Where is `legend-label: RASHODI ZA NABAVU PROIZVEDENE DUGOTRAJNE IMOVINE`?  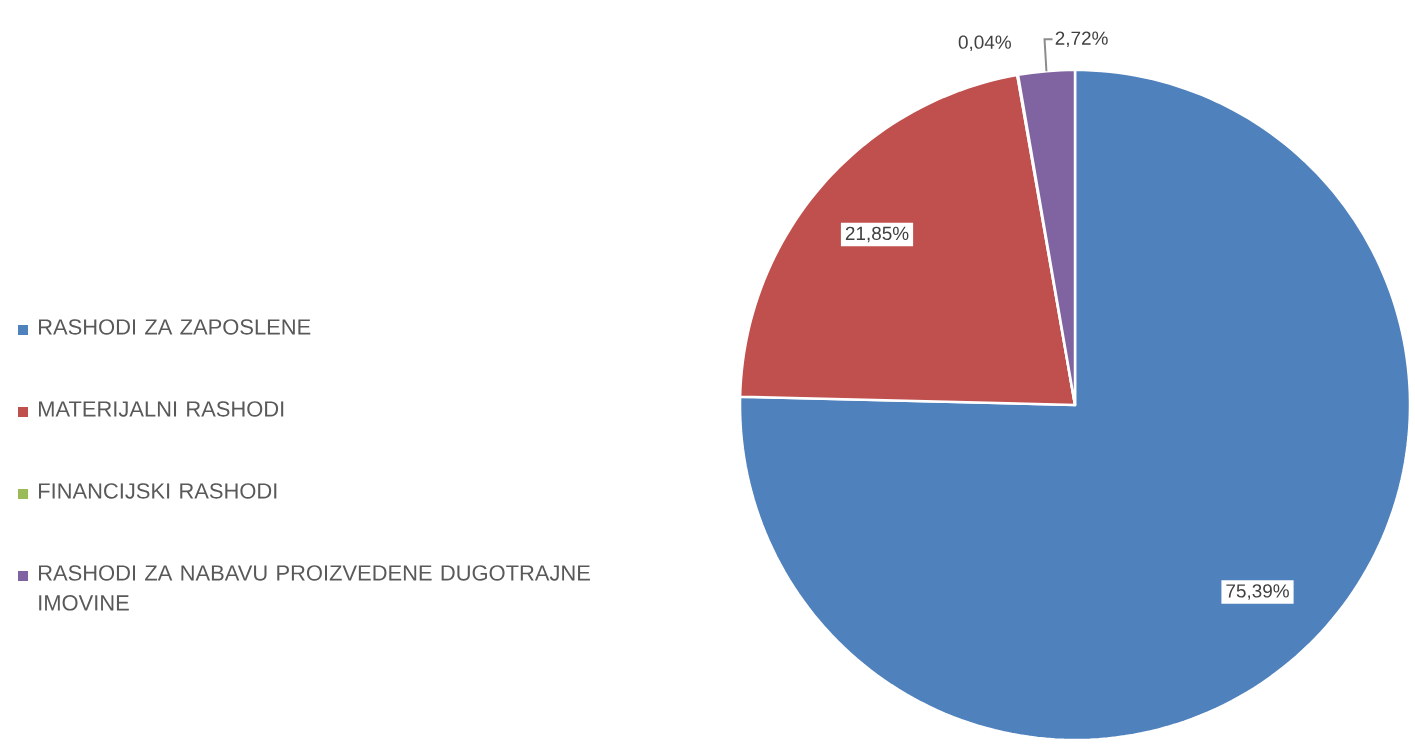
legend-label: RASHODI ZA NABAVU PROIZVEDENE DUGOTRAJNE IMOVINE is located at coordinates (314, 588).